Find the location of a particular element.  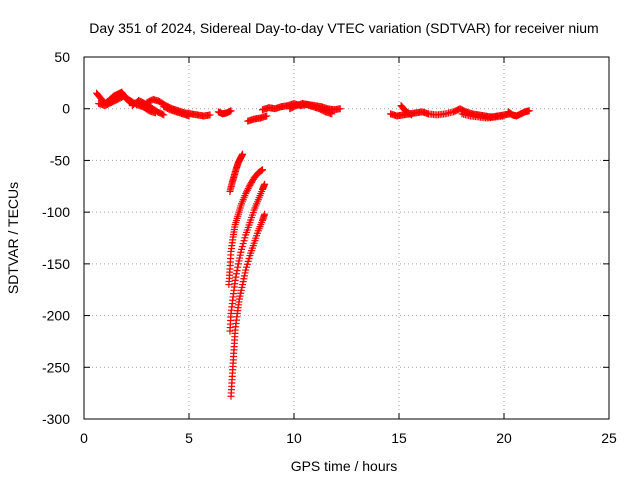

y-tick-label: -250 is located at coordinates (56, 367).